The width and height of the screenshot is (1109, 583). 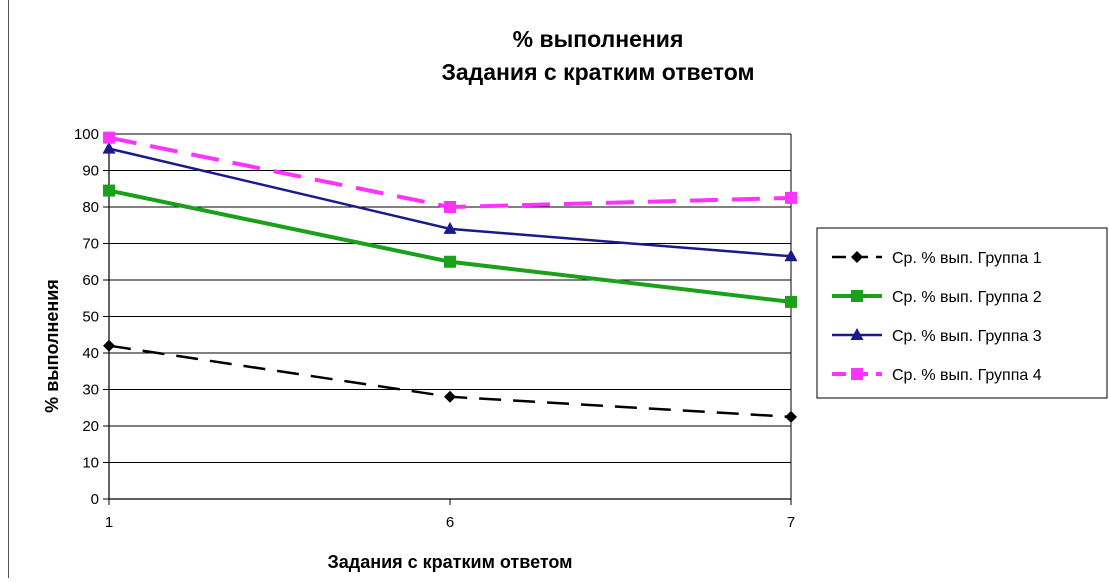 I want to click on chart-subtitle: Задания с кратким ответом, so click(x=597, y=72).